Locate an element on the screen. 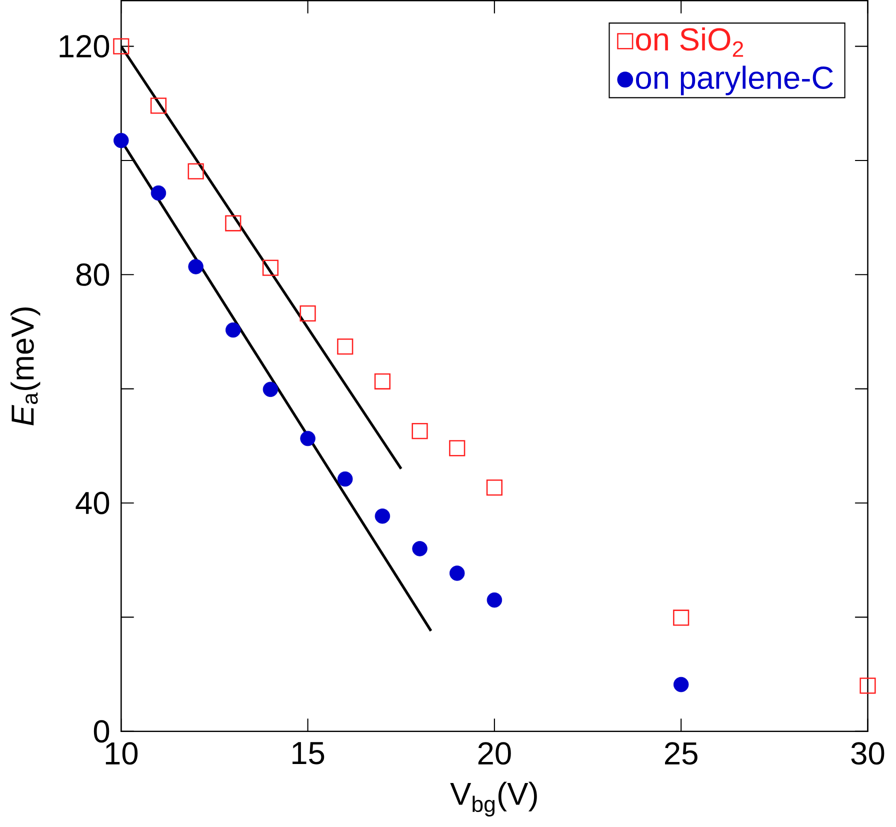 The image size is (896, 827). legend-label: on parylene-C is located at coordinates (734, 81).